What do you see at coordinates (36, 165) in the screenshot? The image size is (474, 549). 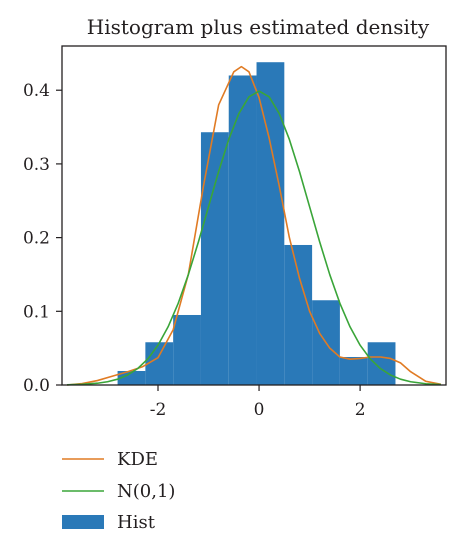 I see `y-tick-label: 0.3` at bounding box center [36, 165].